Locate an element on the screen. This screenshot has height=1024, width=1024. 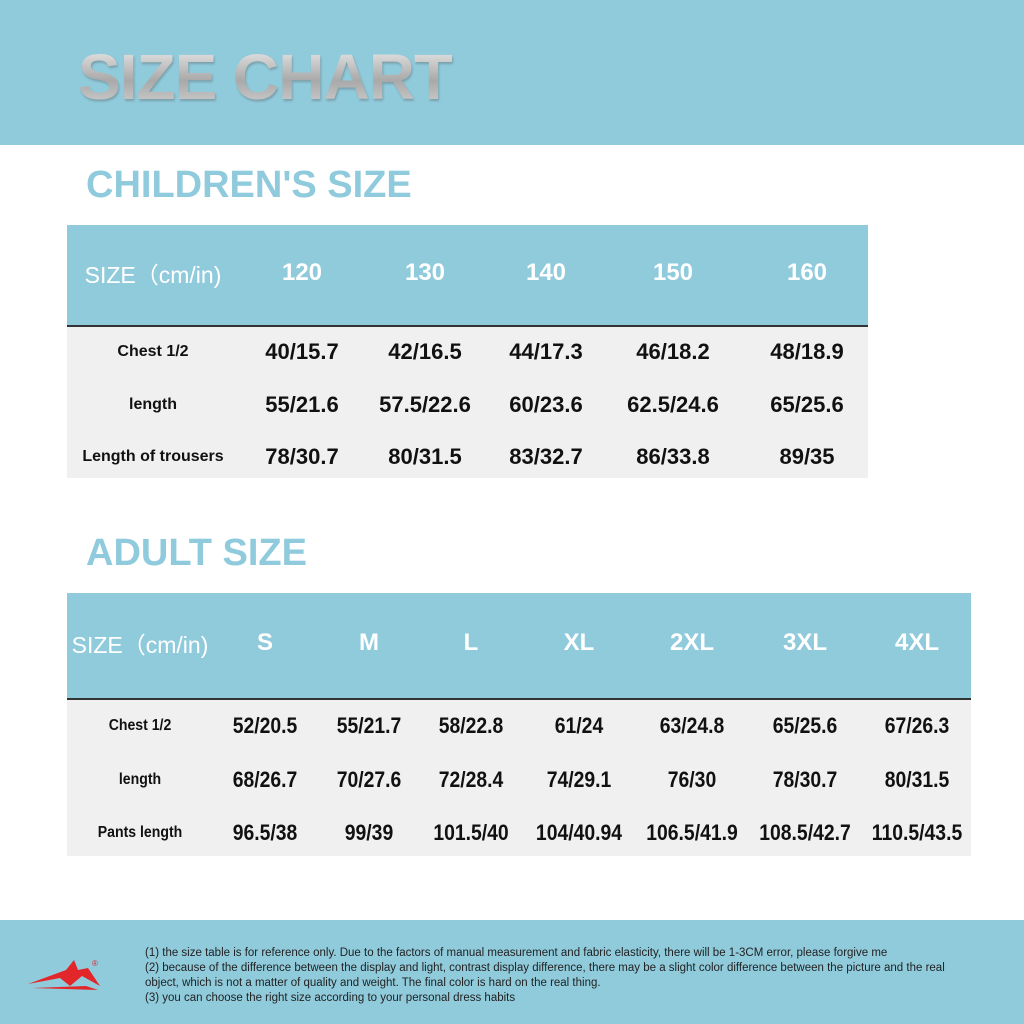
measurement: 78/30.7 is located at coordinates (301, 457).